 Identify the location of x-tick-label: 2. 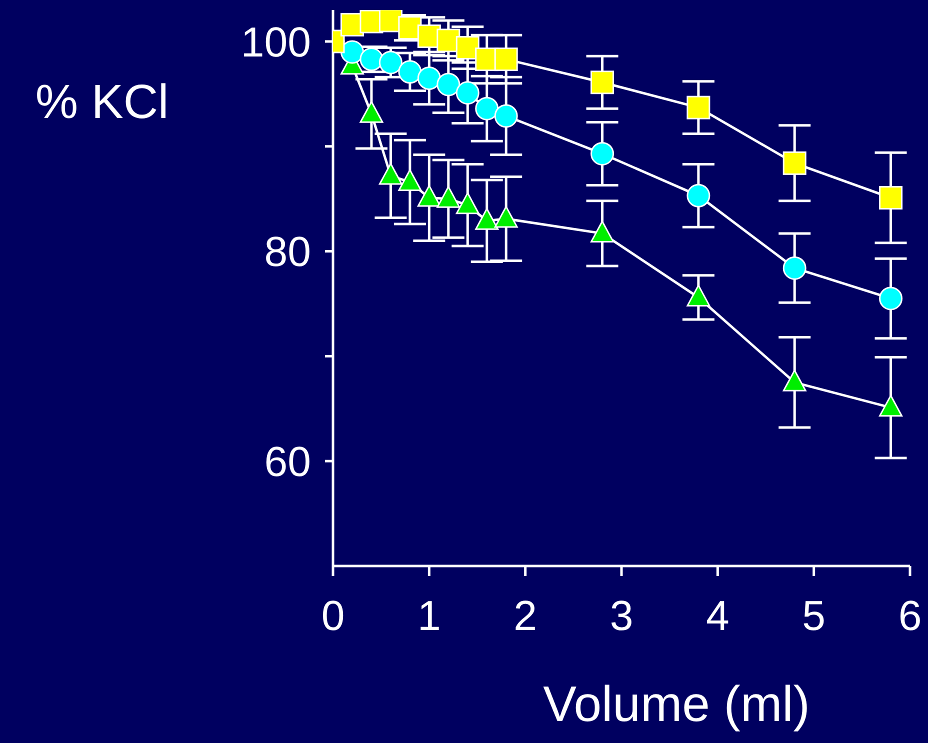
(526, 615).